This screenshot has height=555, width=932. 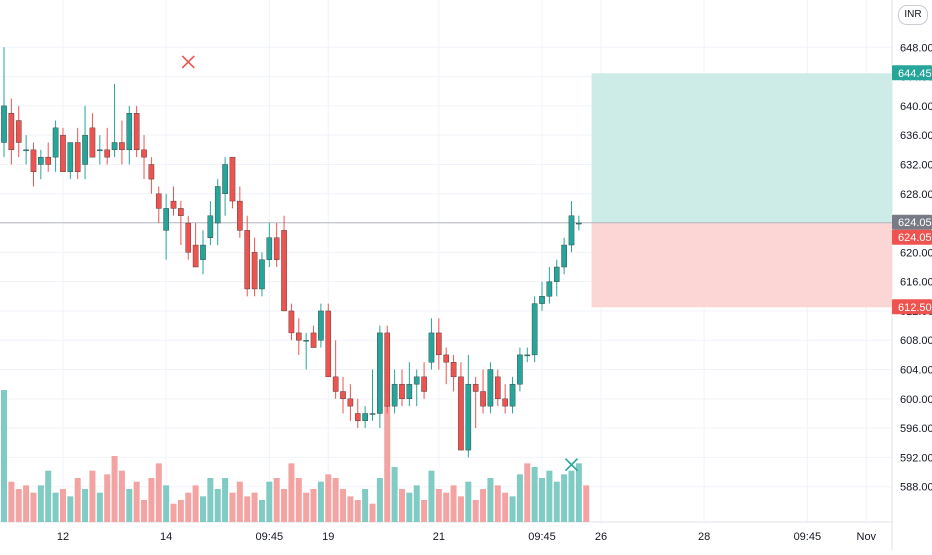 I want to click on x-tick-label: 09:45, so click(x=270, y=537).